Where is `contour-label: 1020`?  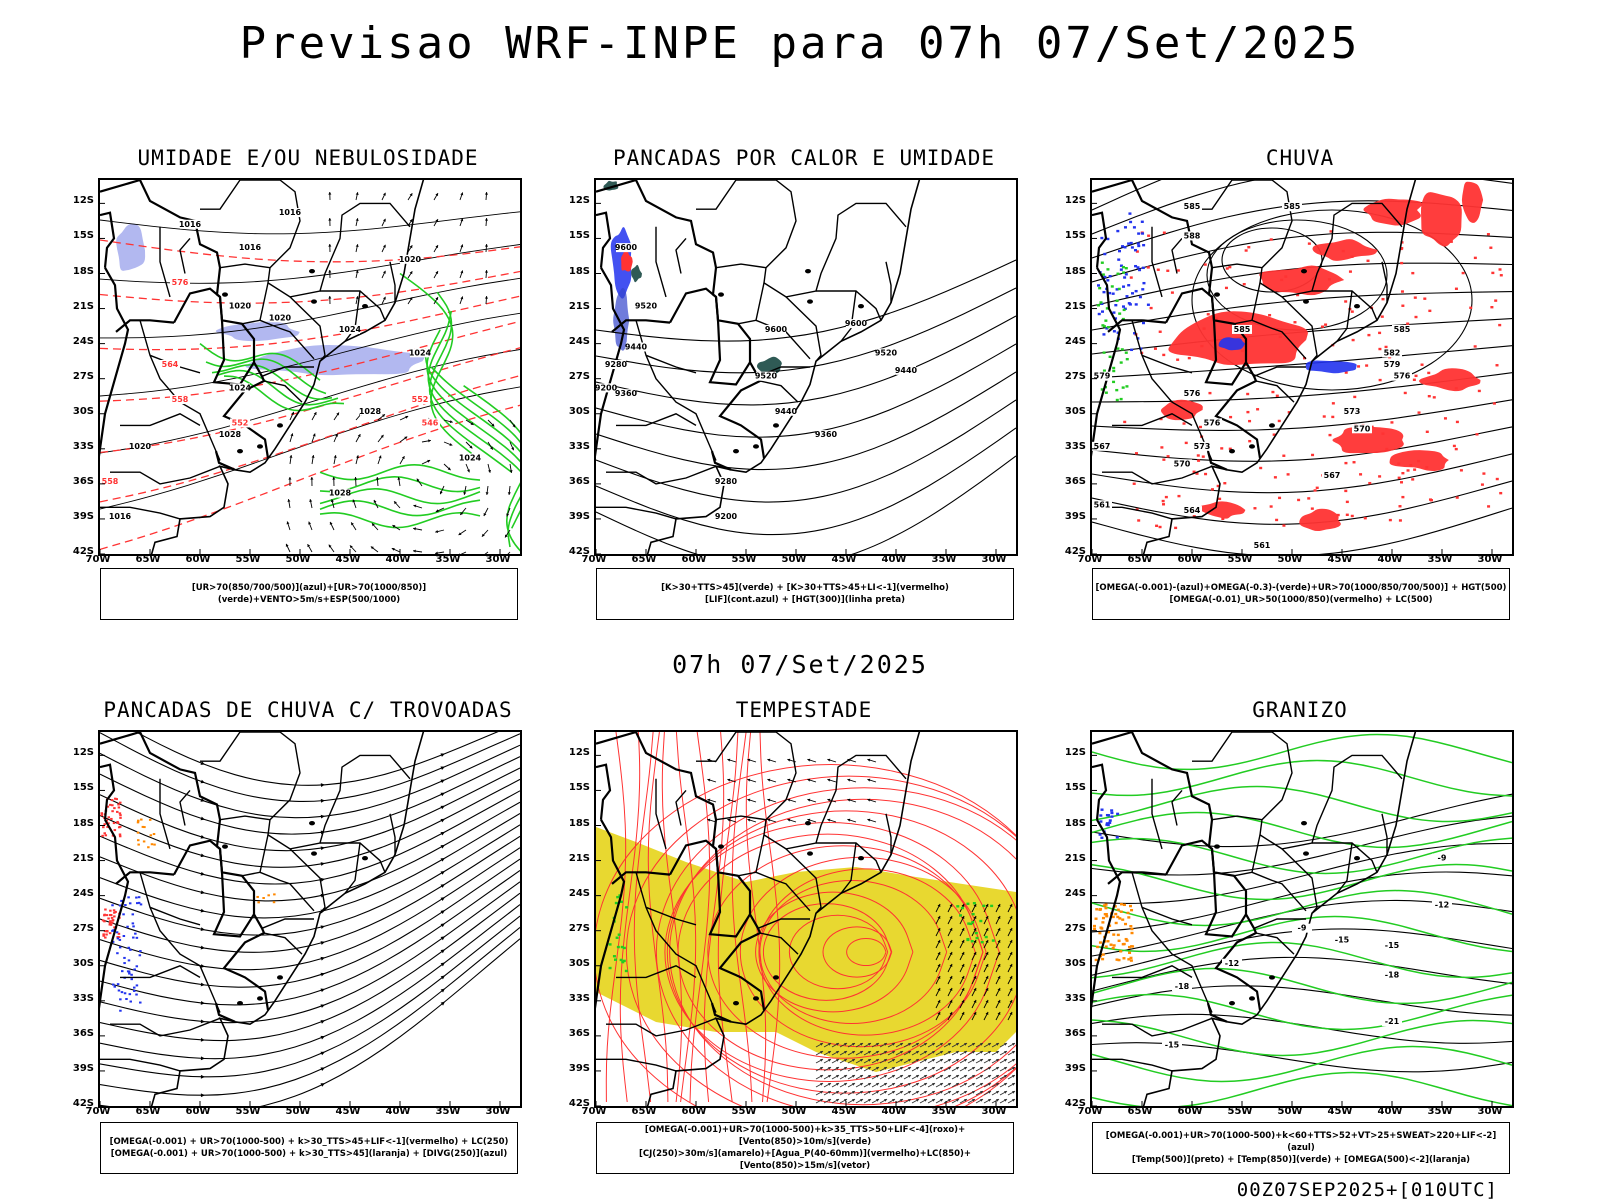 contour-label: 1020 is located at coordinates (280, 317).